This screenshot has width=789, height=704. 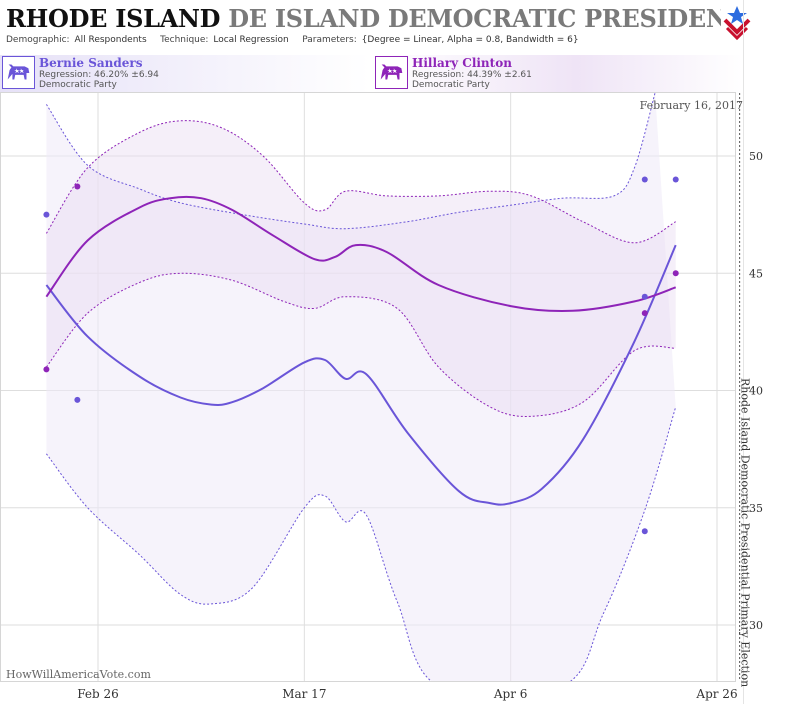 I want to click on technique-value: Local Regression, so click(x=251, y=40).